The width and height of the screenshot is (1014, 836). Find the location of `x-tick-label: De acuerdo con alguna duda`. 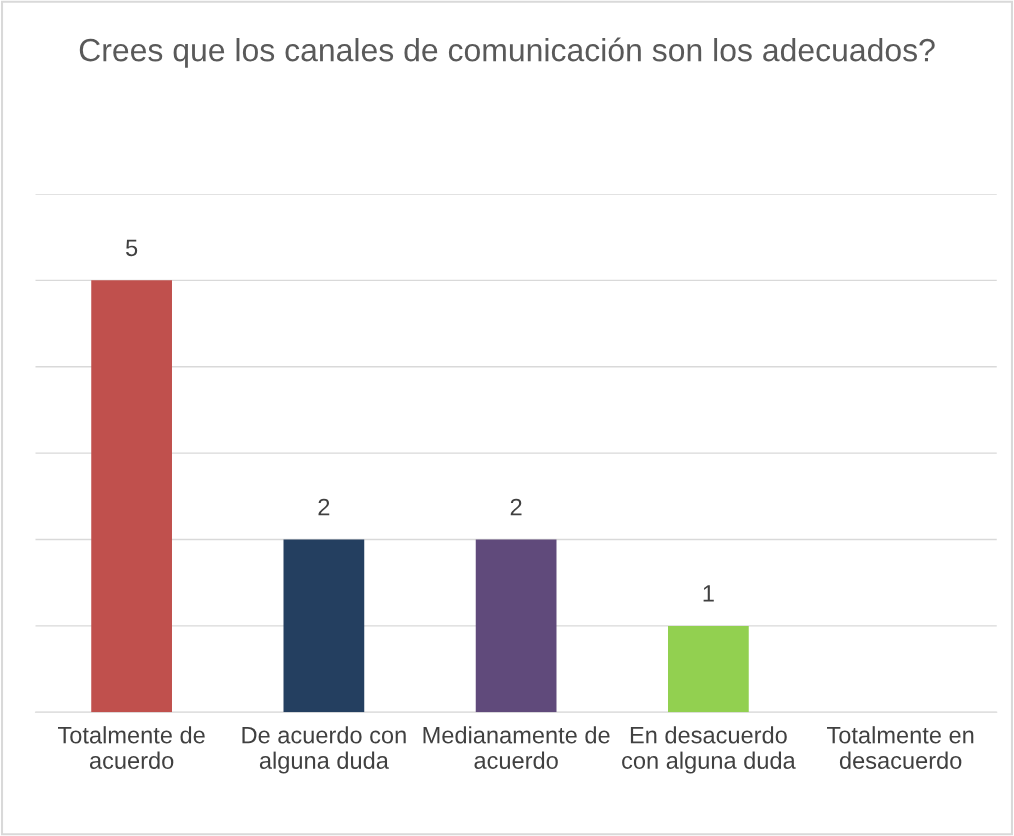

x-tick-label: De acuerdo con alguna duda is located at coordinates (324, 750).